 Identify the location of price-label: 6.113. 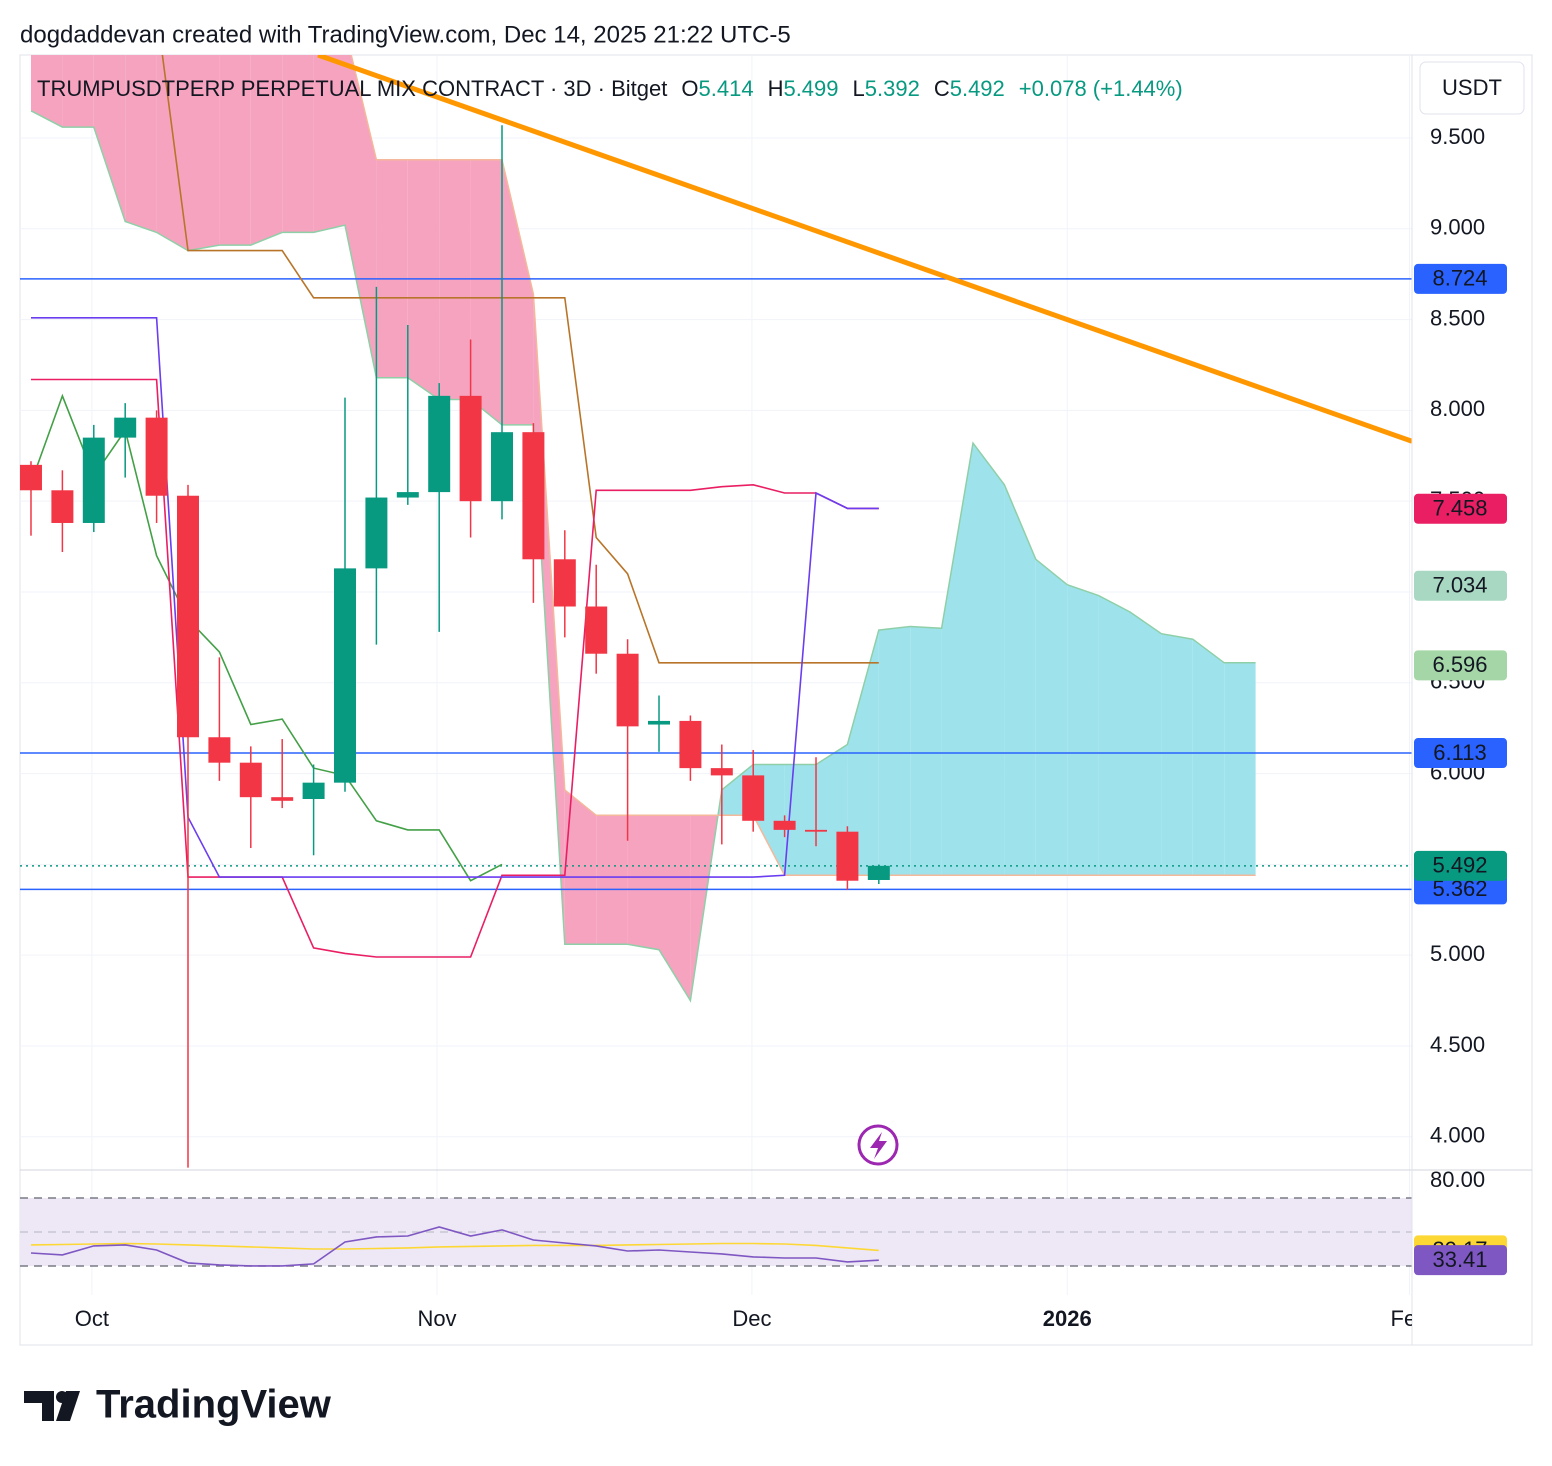
(1459, 752).